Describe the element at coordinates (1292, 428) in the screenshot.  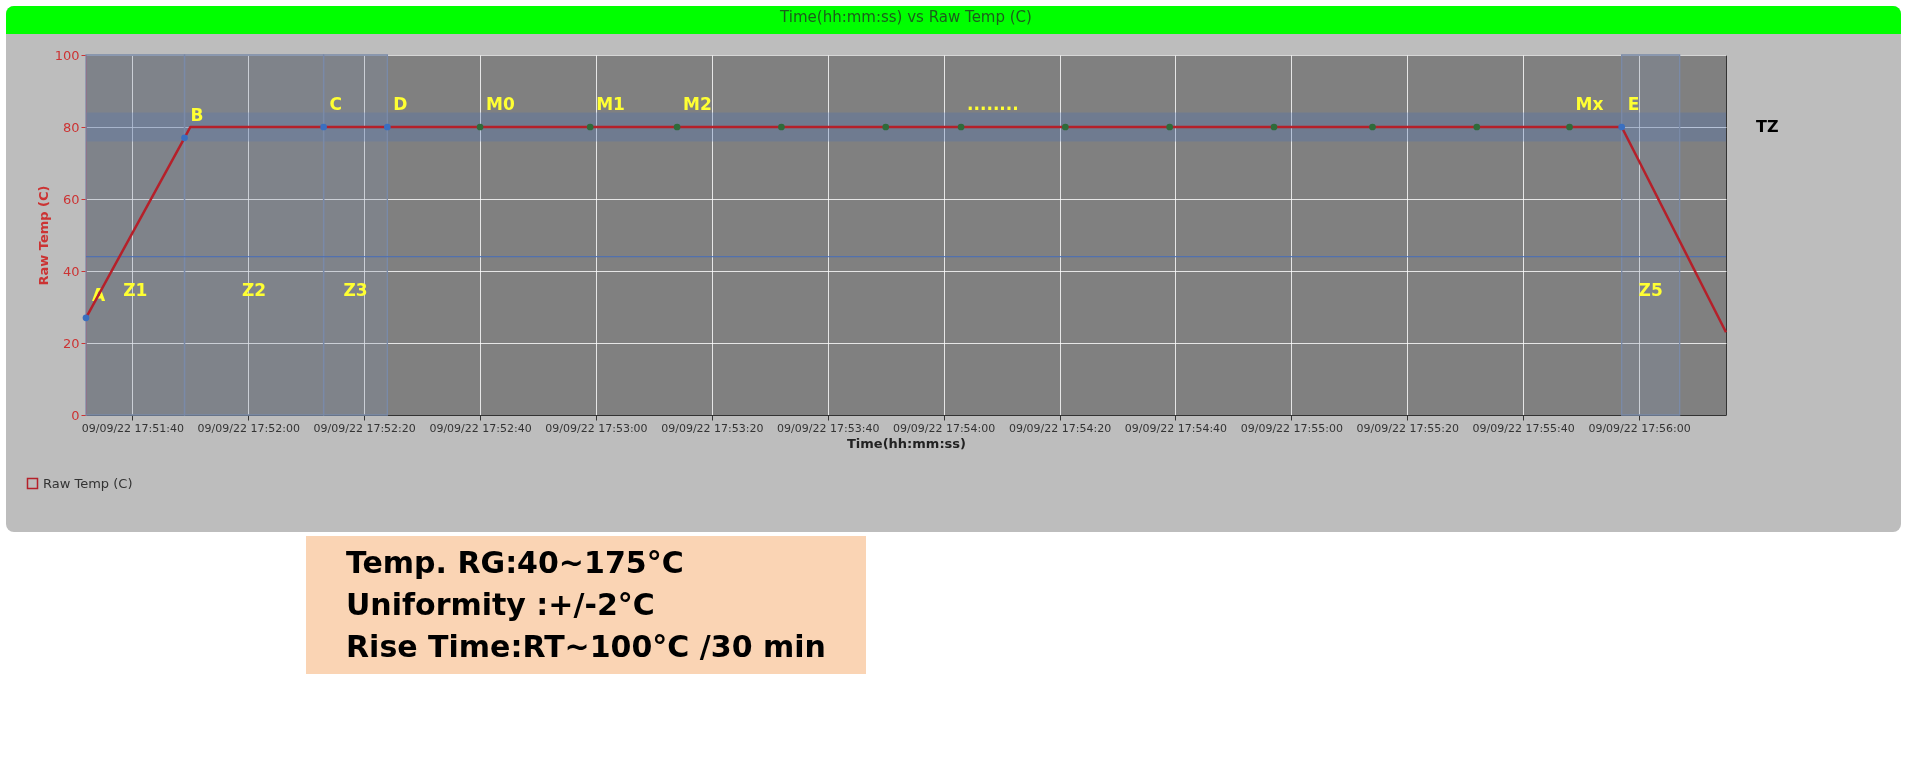
I see `x-tick-label: 09/09/22 17:55:00` at that location.